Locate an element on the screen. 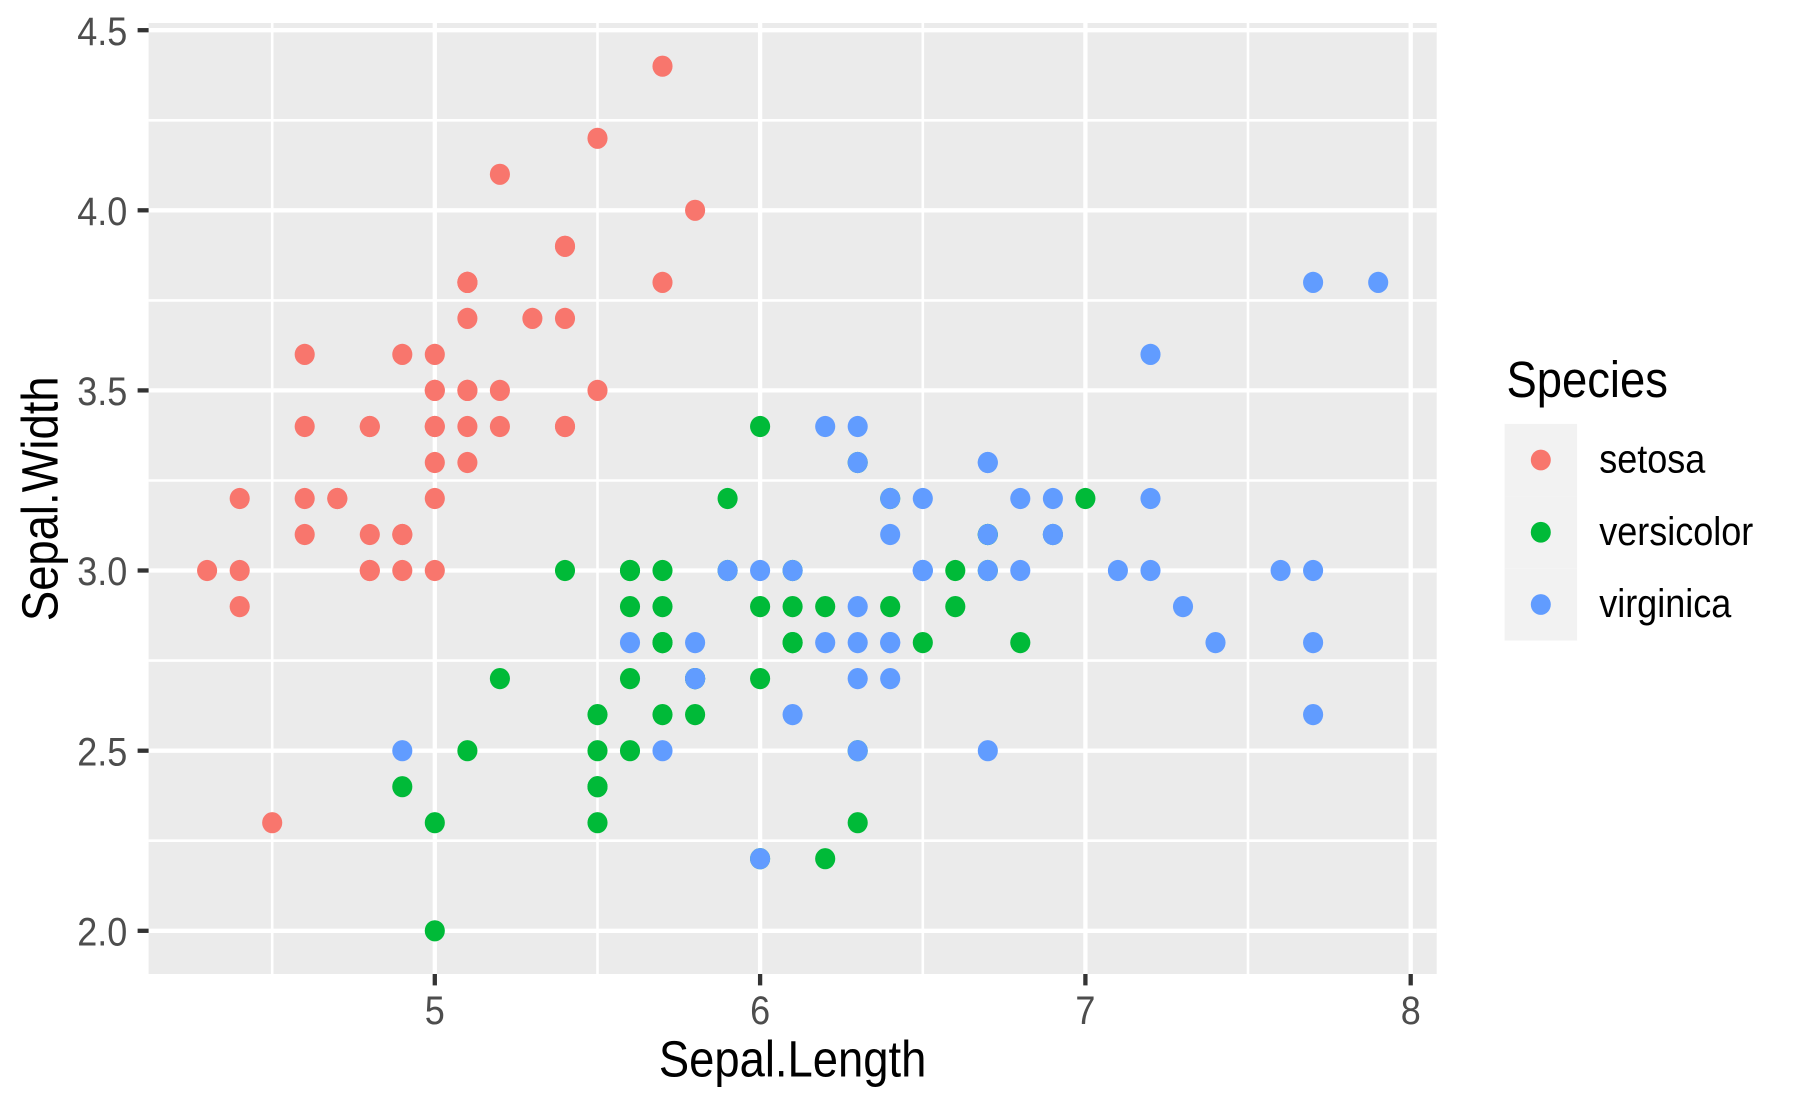  svg-text: 2.0 is located at coordinates (102, 933).